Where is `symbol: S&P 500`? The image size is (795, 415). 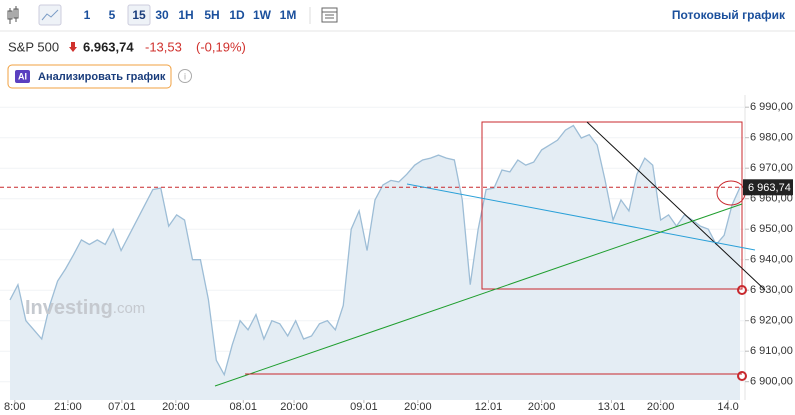 symbol: S&P 500 is located at coordinates (33, 46).